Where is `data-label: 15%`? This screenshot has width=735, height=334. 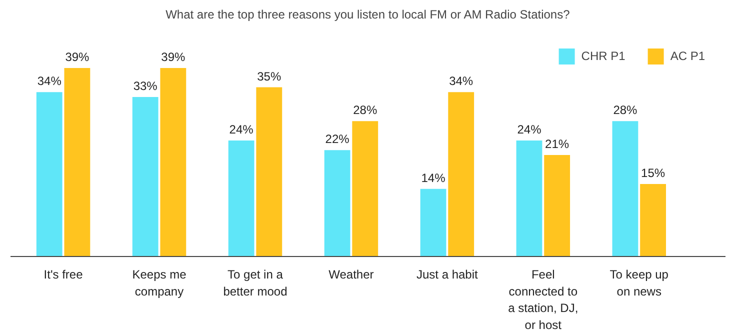 data-label: 15% is located at coordinates (653, 173).